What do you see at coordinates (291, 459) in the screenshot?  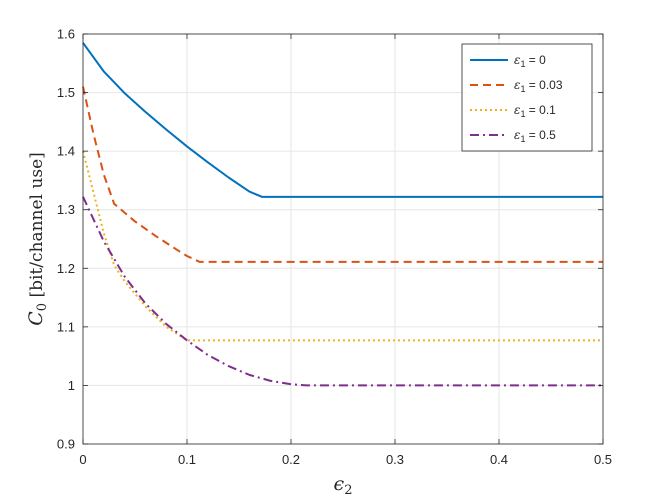 I see `x-tick-label: 0.2` at bounding box center [291, 459].